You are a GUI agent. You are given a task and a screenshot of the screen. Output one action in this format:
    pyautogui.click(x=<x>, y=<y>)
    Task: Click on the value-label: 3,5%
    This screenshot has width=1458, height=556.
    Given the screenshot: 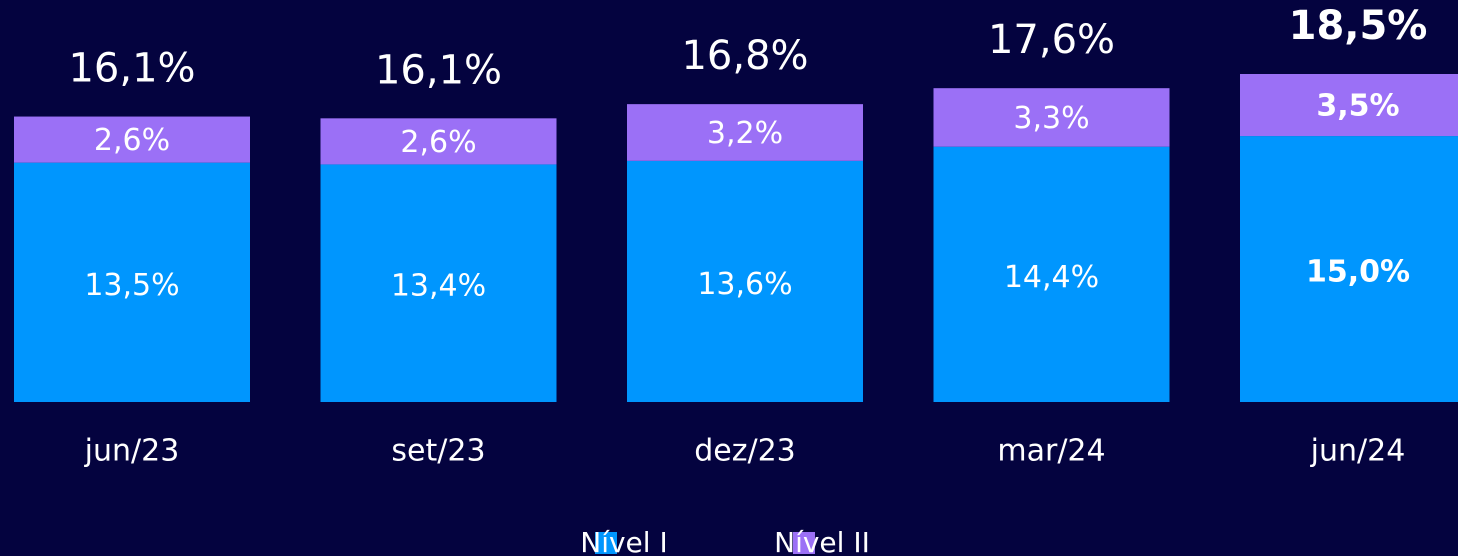 What is the action you would take?
    pyautogui.click(x=1357, y=106)
    